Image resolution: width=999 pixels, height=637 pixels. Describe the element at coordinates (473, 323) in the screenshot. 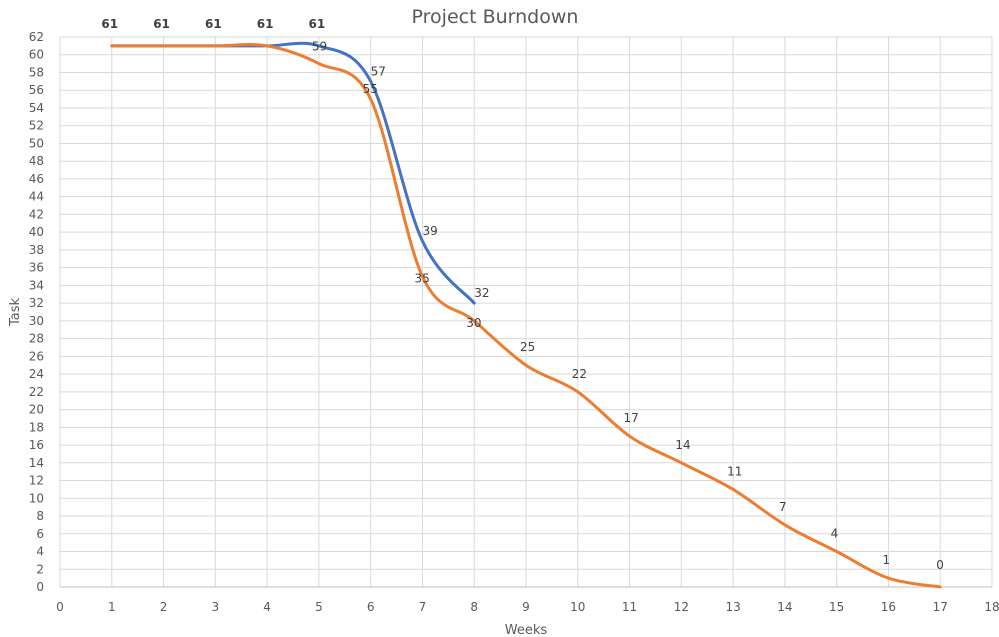

I see `data-label: 30` at that location.